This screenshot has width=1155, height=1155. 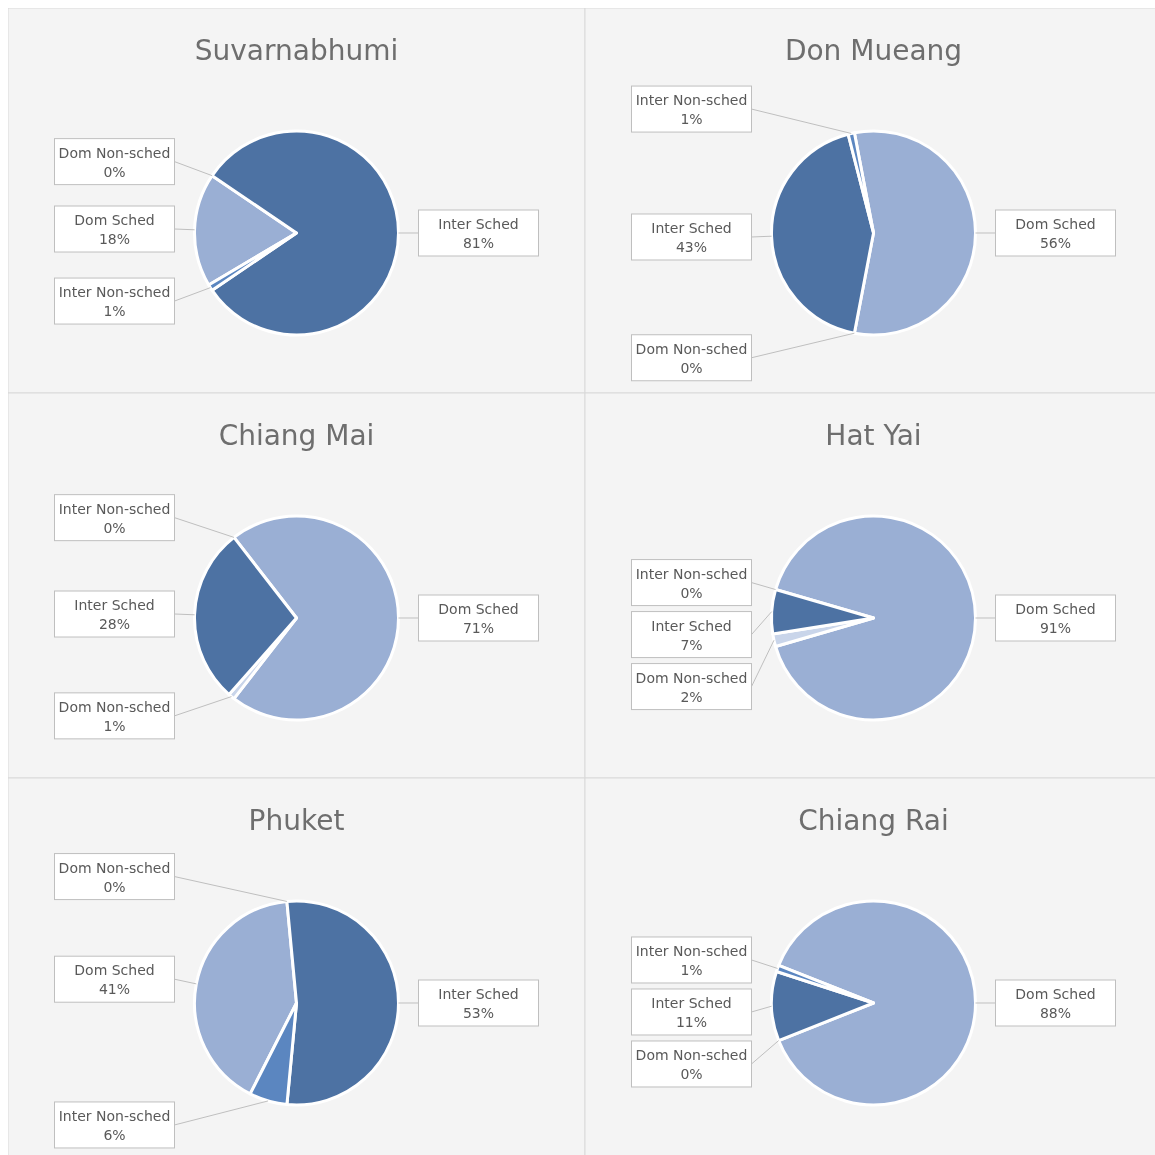 I want to click on data-label: 11%, so click(x=691, y=1021).